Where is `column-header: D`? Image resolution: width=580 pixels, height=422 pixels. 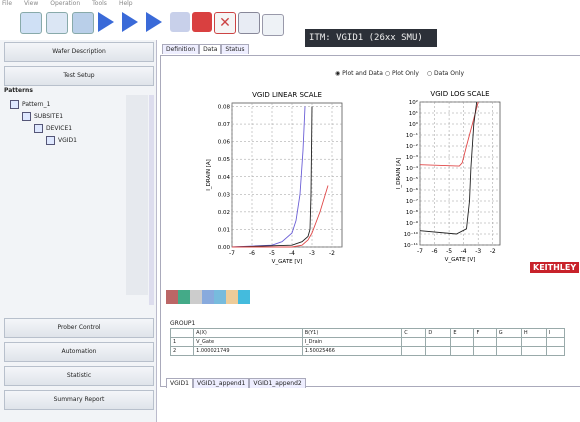 column-header: D is located at coordinates (438, 333).